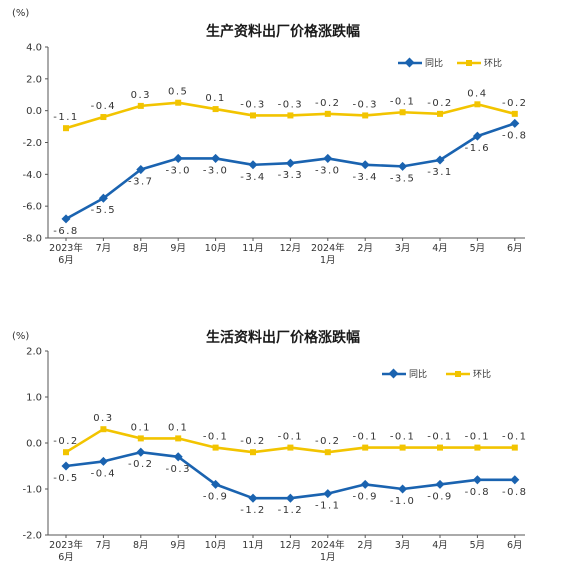 This screenshot has width=562, height=573. I want to click on data-label-yoy: -1.1, so click(328, 506).